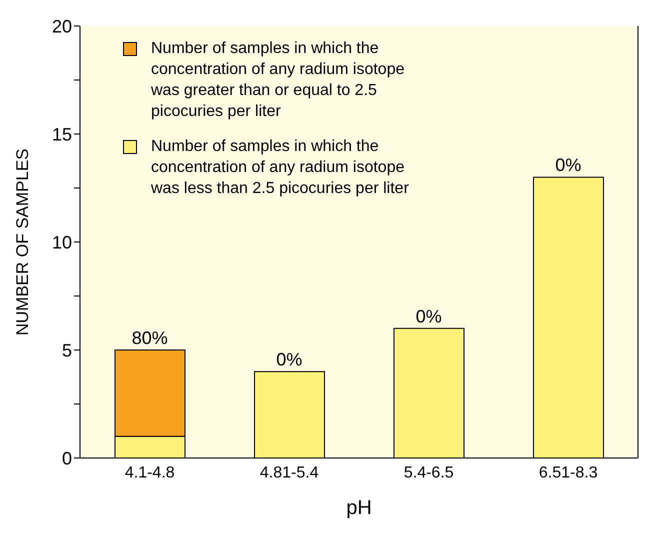  I want to click on x-tick-label: 4.81-5.4, so click(289, 473).